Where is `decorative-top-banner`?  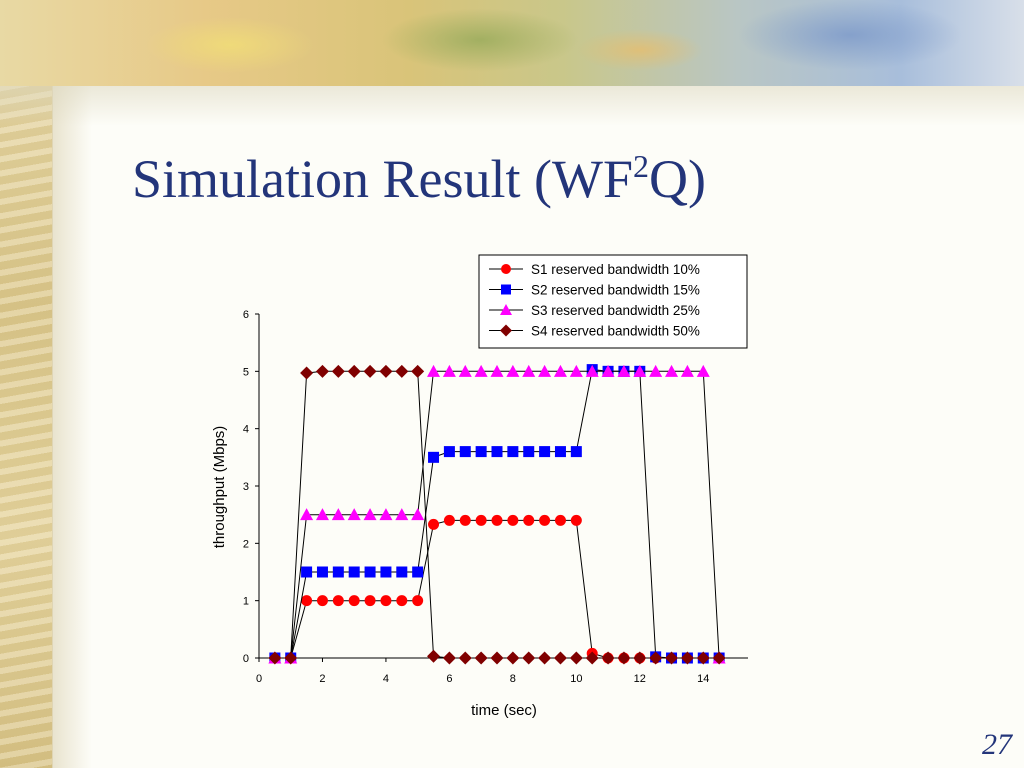 decorative-top-banner is located at coordinates (512, 43).